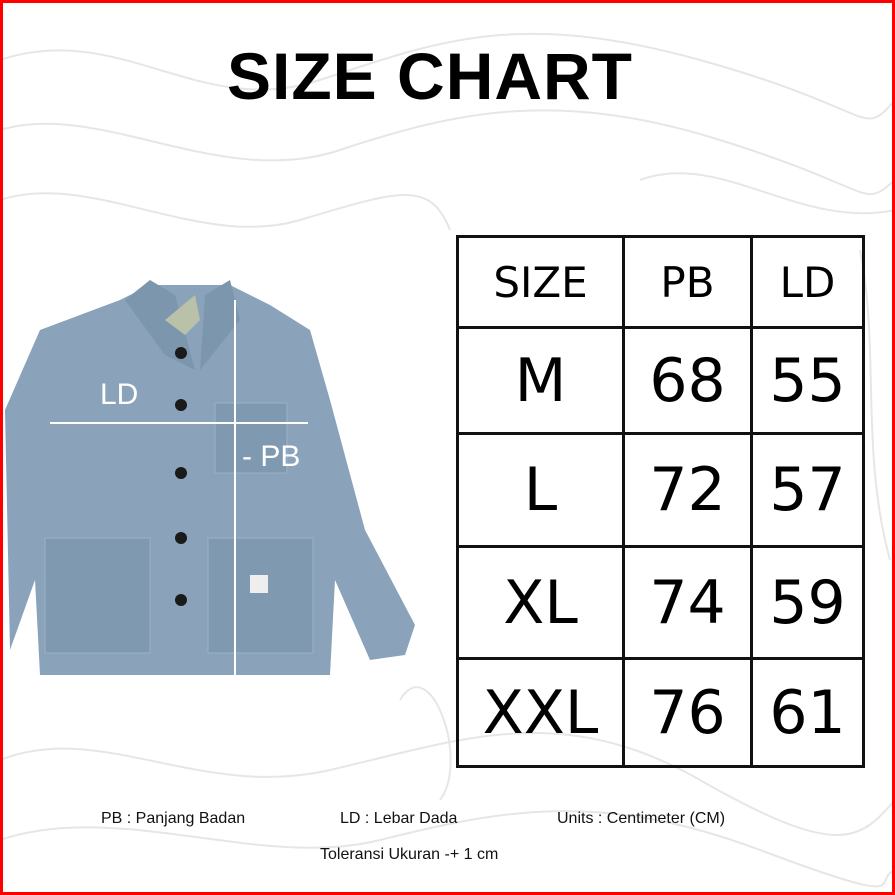 This screenshot has width=895, height=895. I want to click on cell-size: M, so click(540, 380).